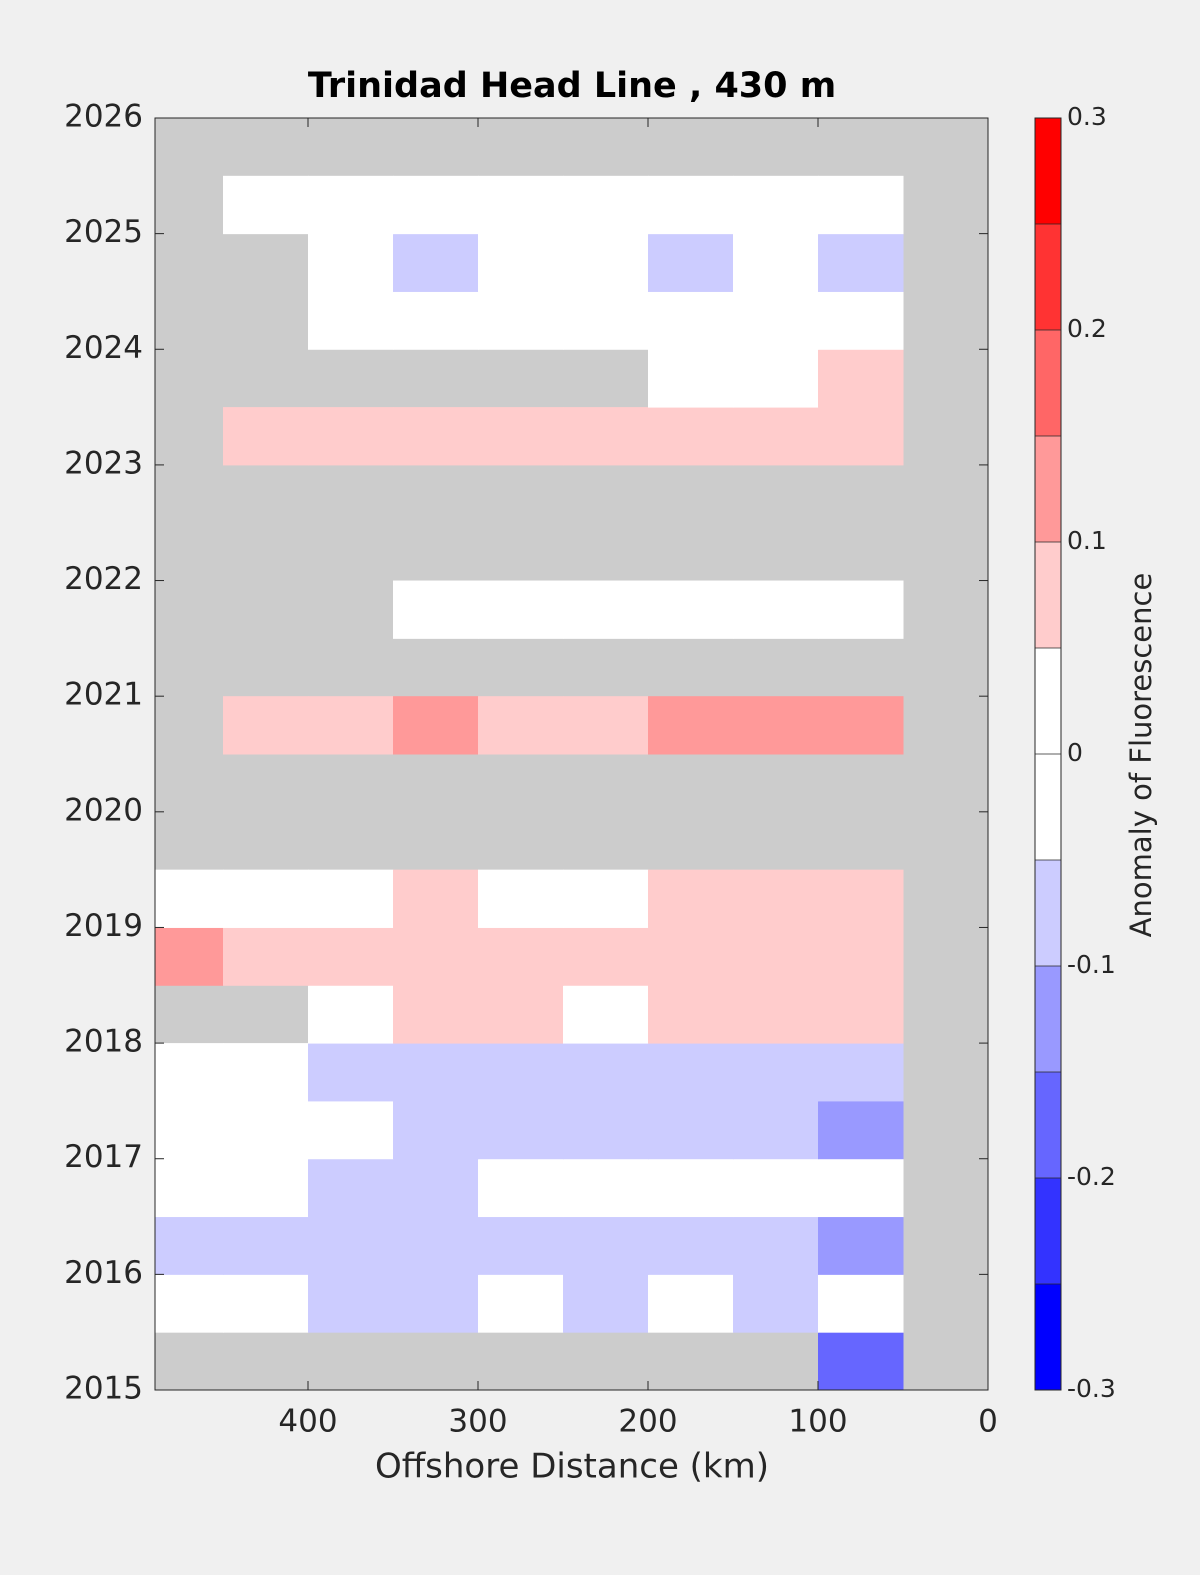 The width and height of the screenshot is (1200, 1575). What do you see at coordinates (103, 926) in the screenshot?
I see `y-tick-label: 2019` at bounding box center [103, 926].